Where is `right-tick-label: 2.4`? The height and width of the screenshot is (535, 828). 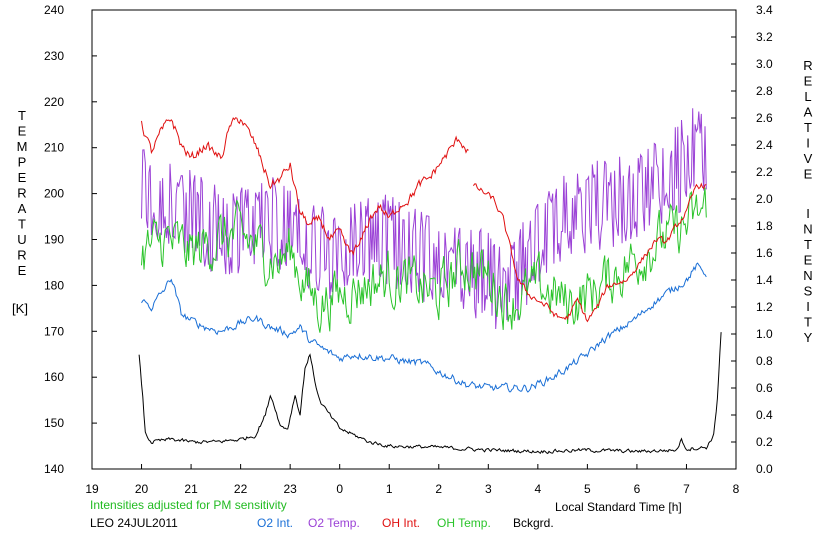
right-tick-label: 2.4 is located at coordinates (764, 145).